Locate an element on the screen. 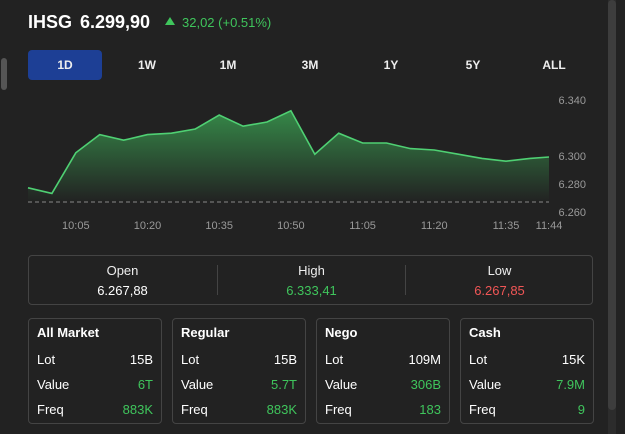 Image resolution: width=625 pixels, height=434 pixels. stat-label: High is located at coordinates (311, 270).